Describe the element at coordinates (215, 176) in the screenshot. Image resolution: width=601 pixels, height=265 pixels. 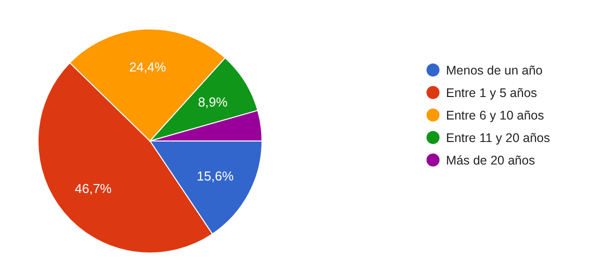
I see `data-label: 15,6%` at that location.